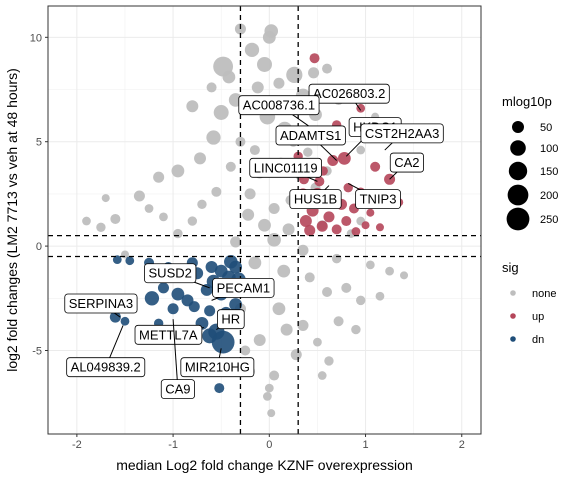 This screenshot has width=576, height=480. What do you see at coordinates (406, 162) in the screenshot?
I see `label-text: CA2` at bounding box center [406, 162].